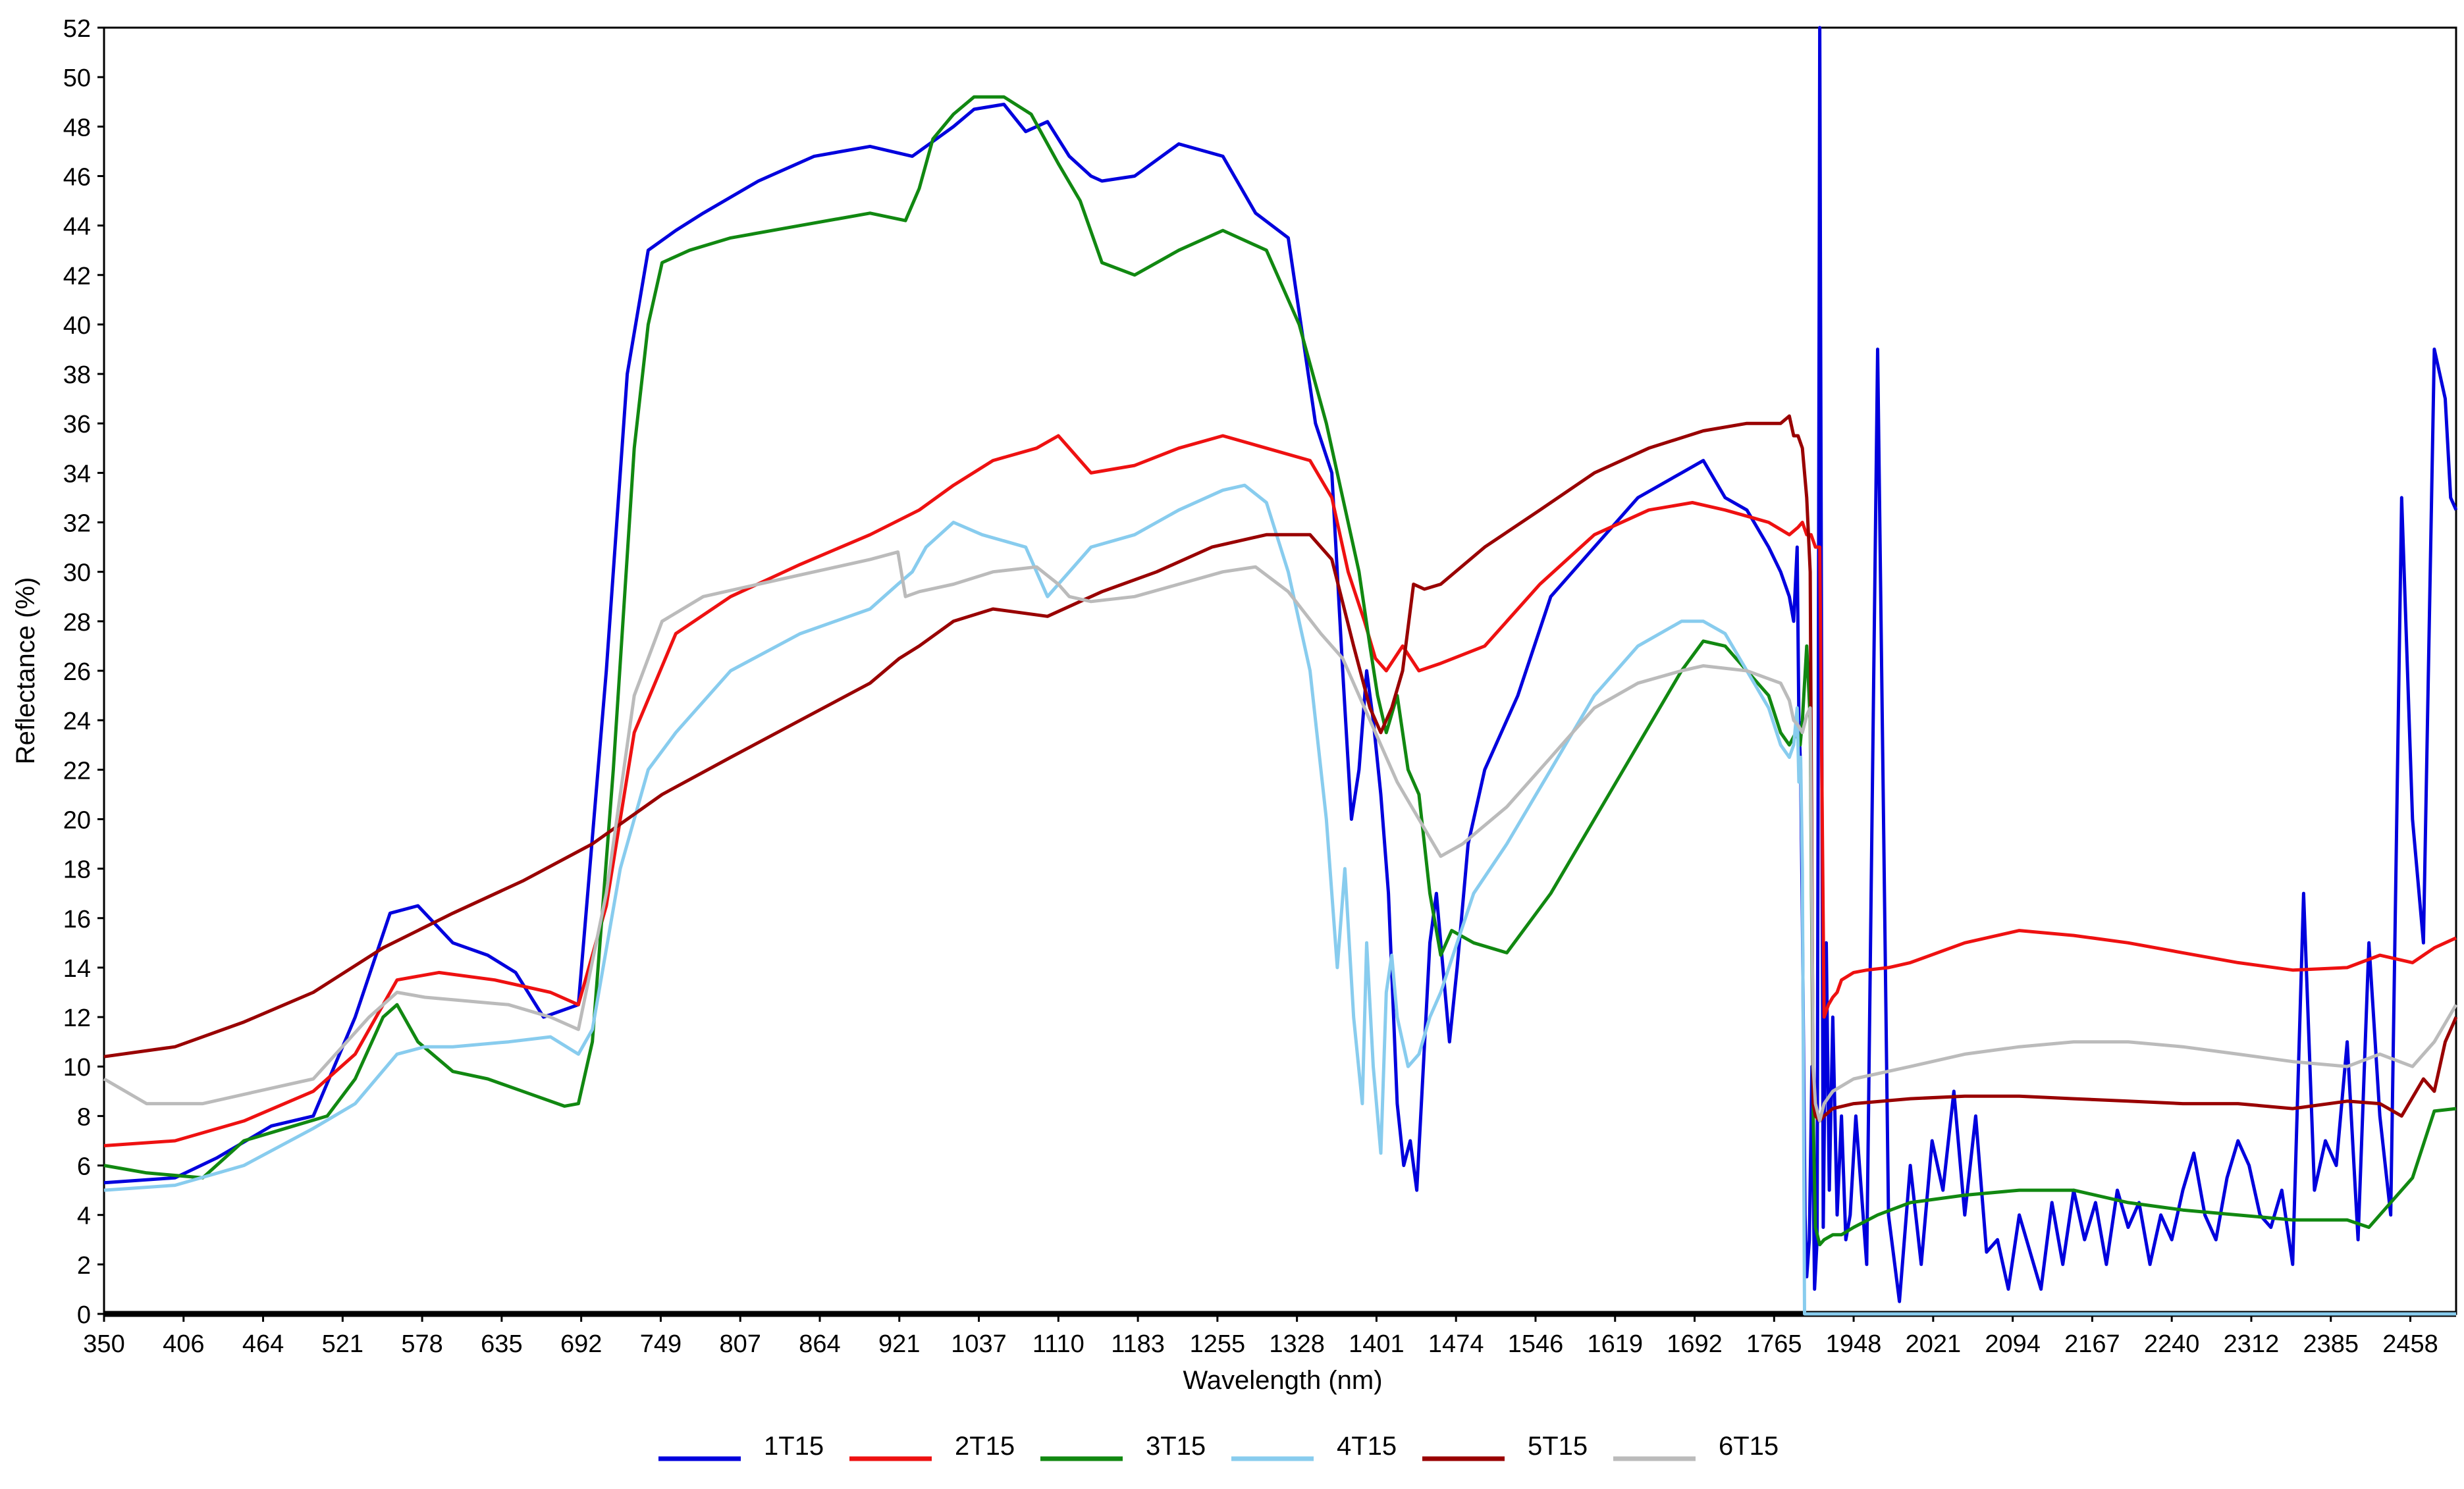 The width and height of the screenshot is (2464, 1489). Describe the element at coordinates (985, 1446) in the screenshot. I see `legend-label-2T15: 2T15` at that location.